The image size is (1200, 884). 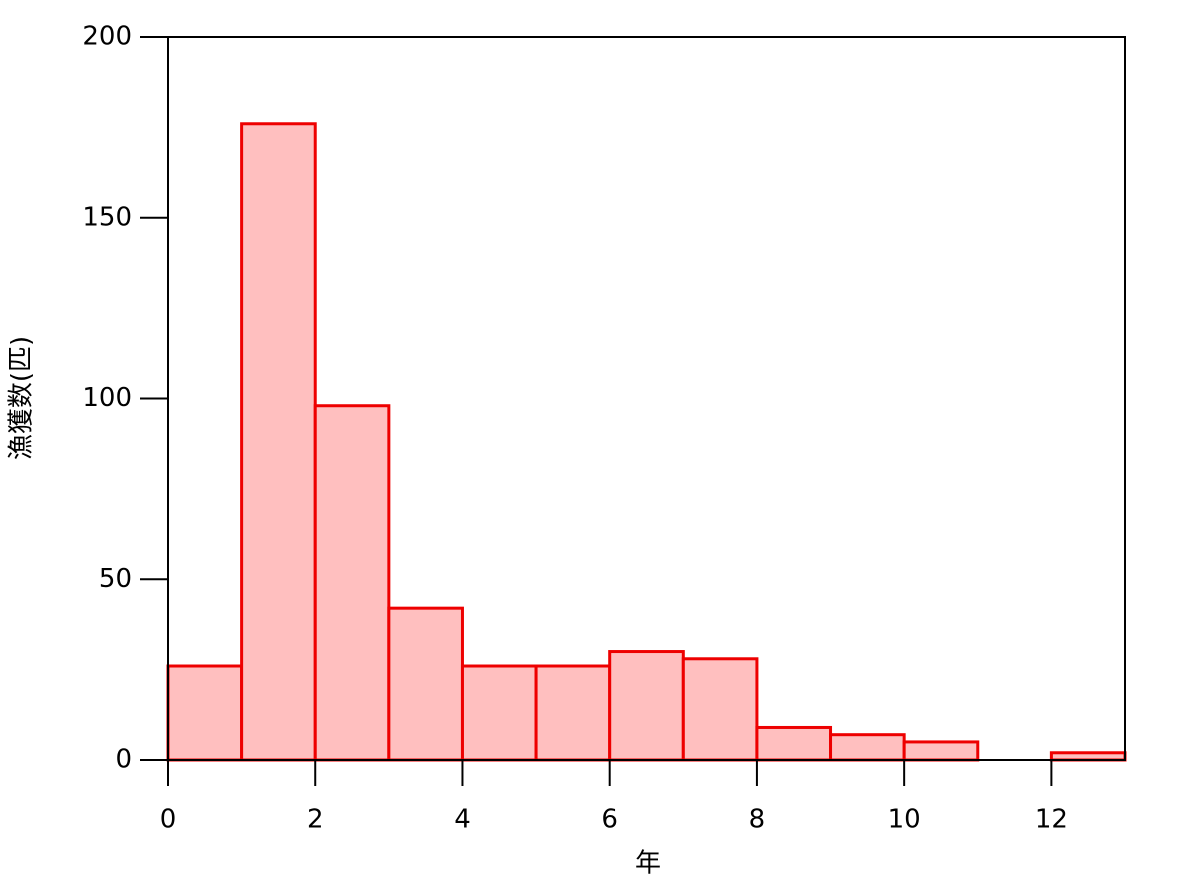 I want to click on x-tick-label: 12, so click(x=1051, y=820).